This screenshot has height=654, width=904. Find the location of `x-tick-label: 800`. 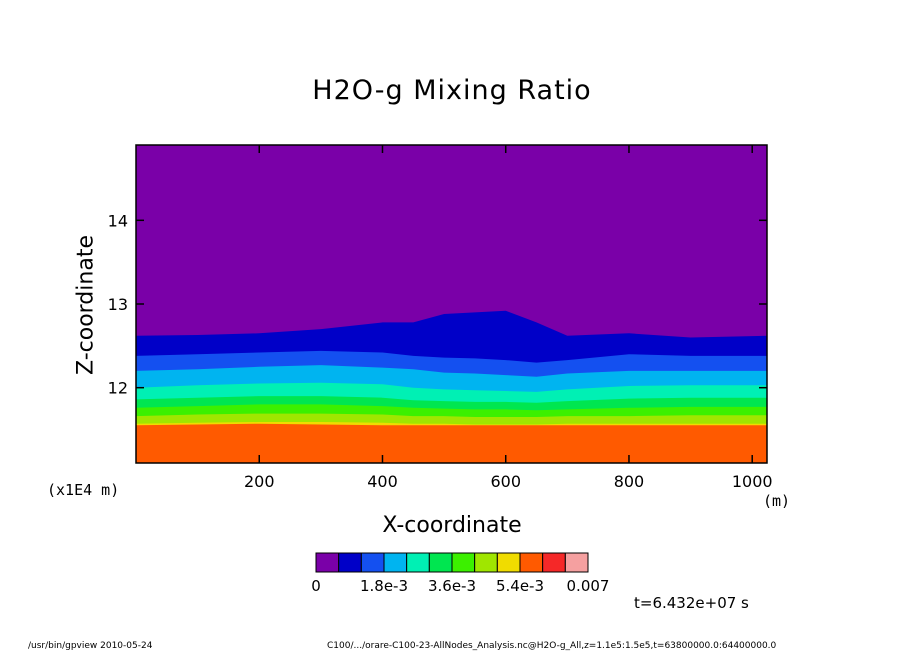

x-tick-label: 800 is located at coordinates (629, 481).